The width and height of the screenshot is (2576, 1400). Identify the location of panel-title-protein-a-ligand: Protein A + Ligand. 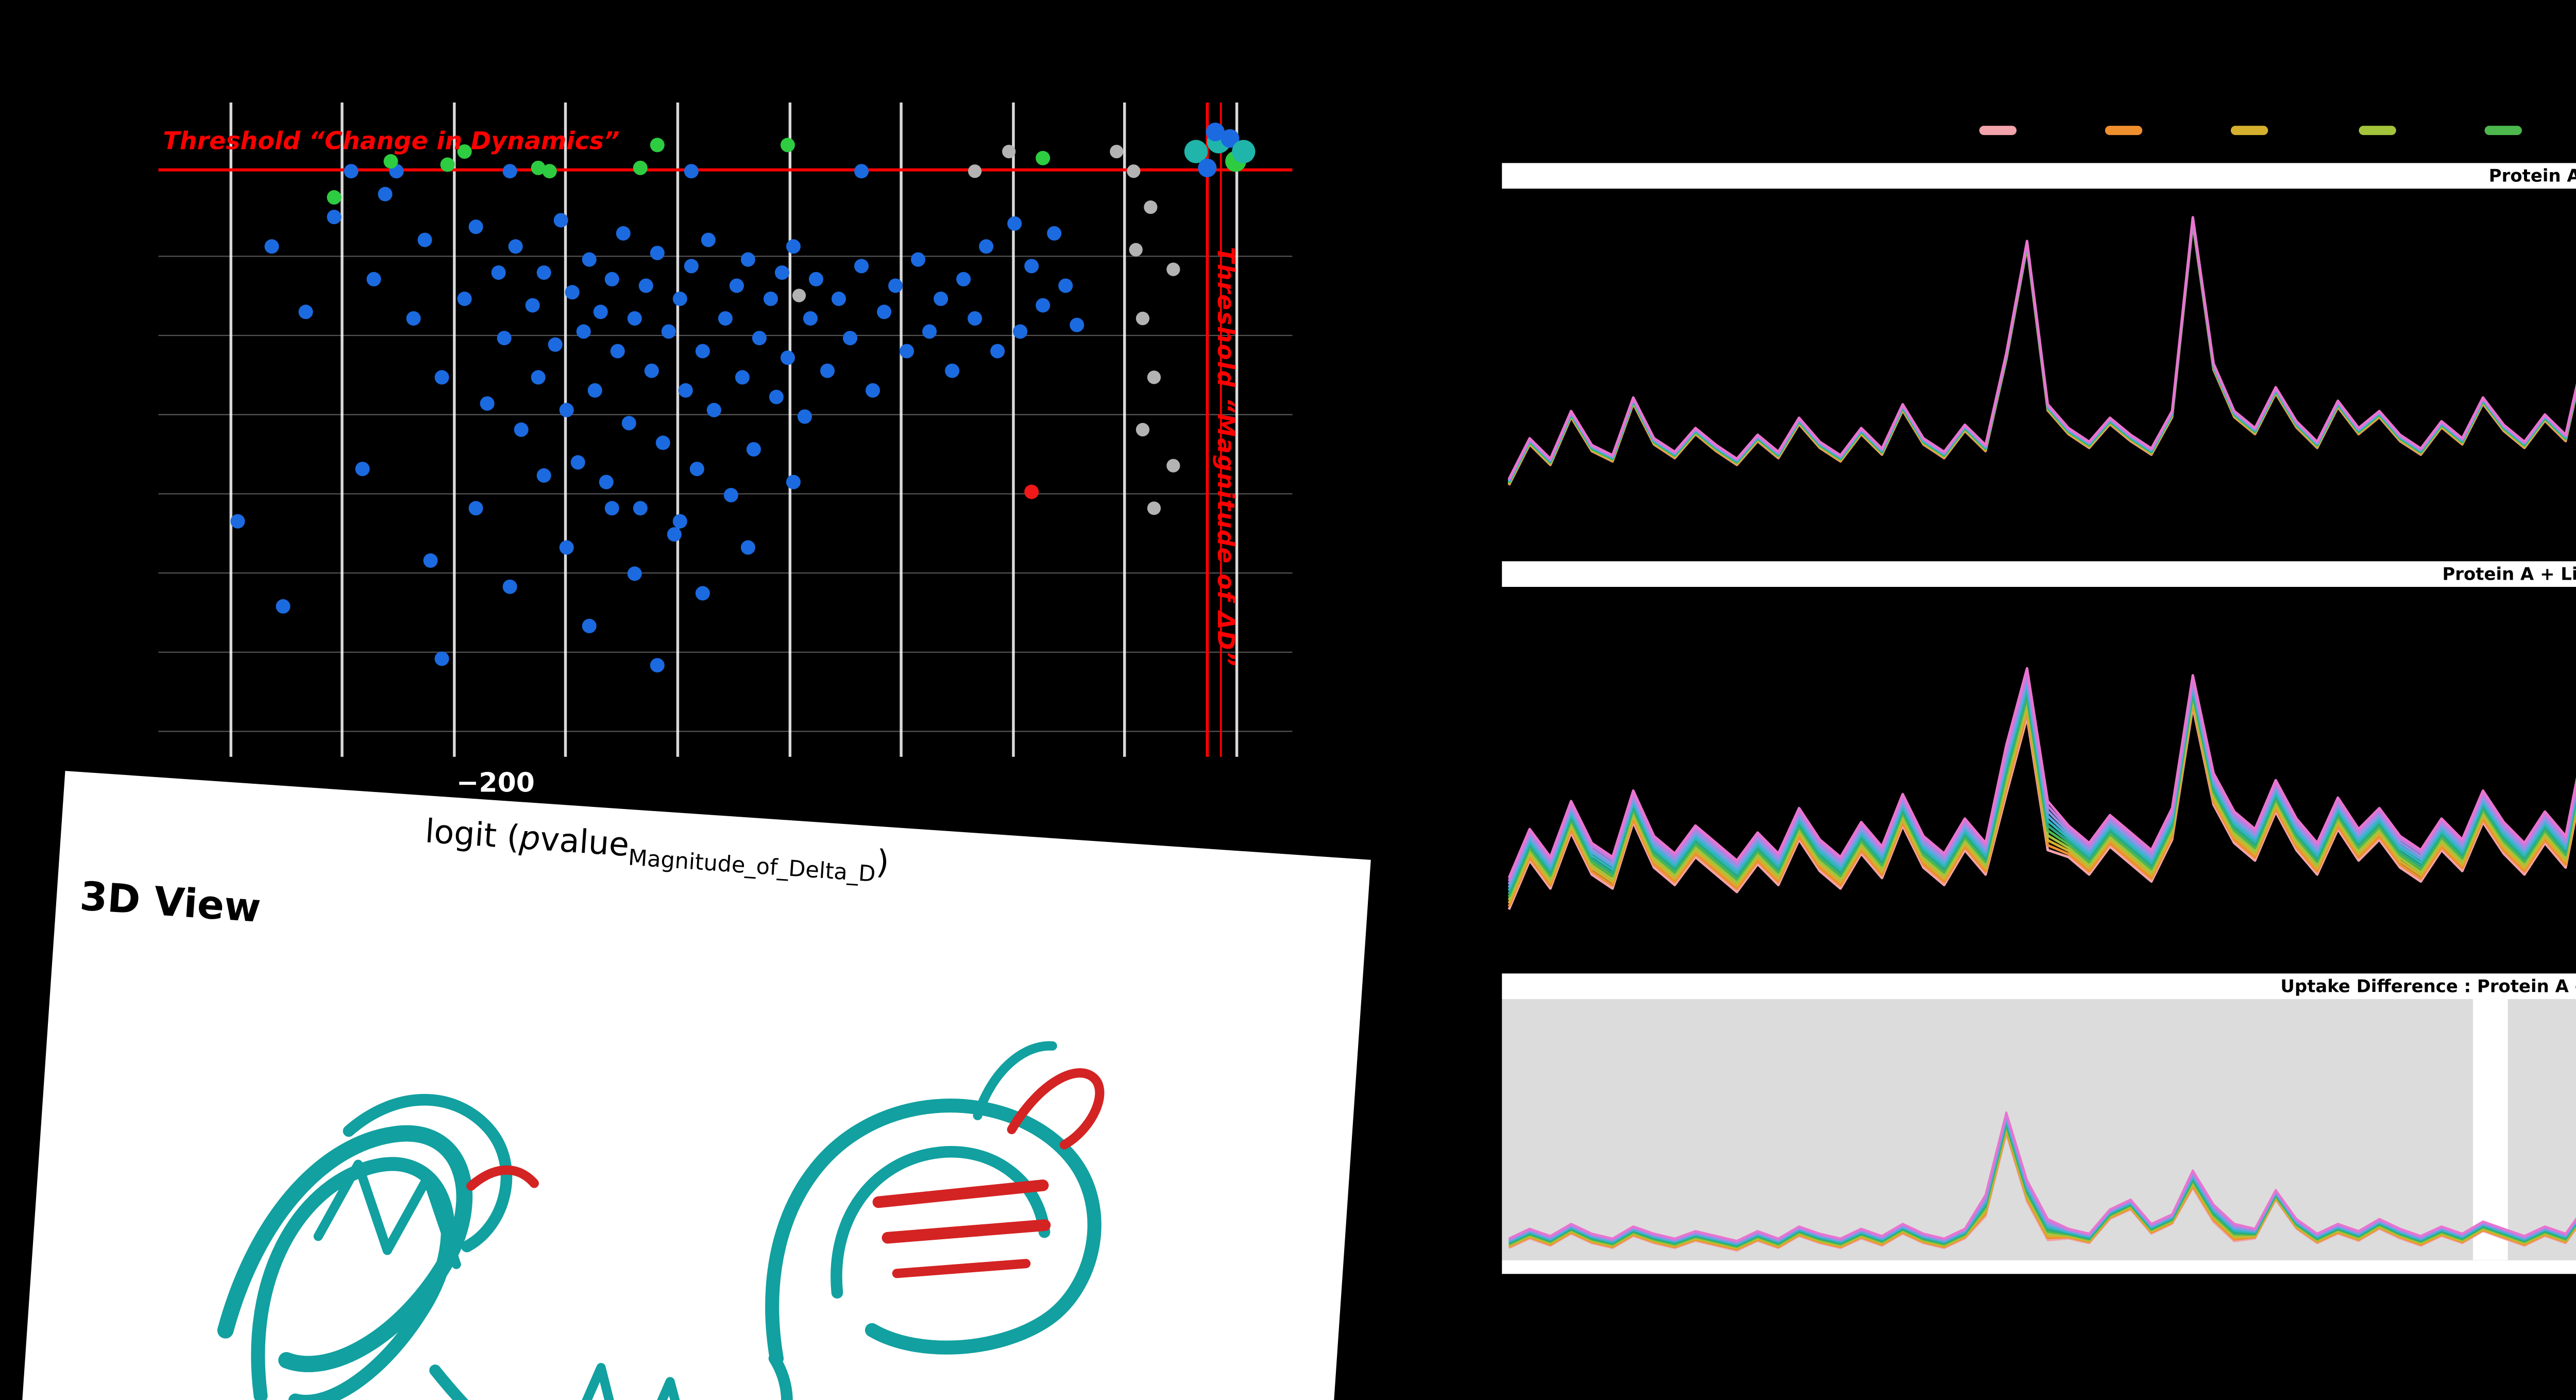
(2509, 573).